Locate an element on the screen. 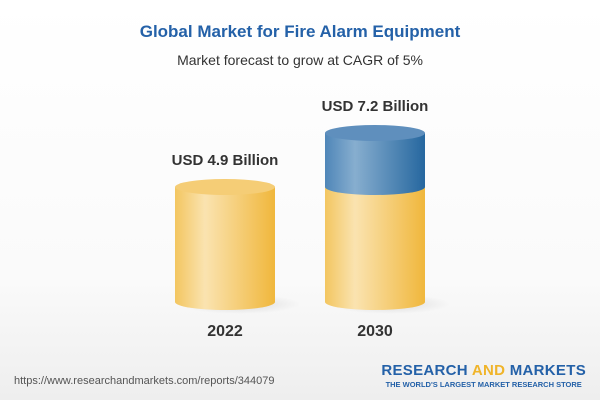 The height and width of the screenshot is (400, 600). data-label: USD 4.9 Billion is located at coordinates (225, 160).